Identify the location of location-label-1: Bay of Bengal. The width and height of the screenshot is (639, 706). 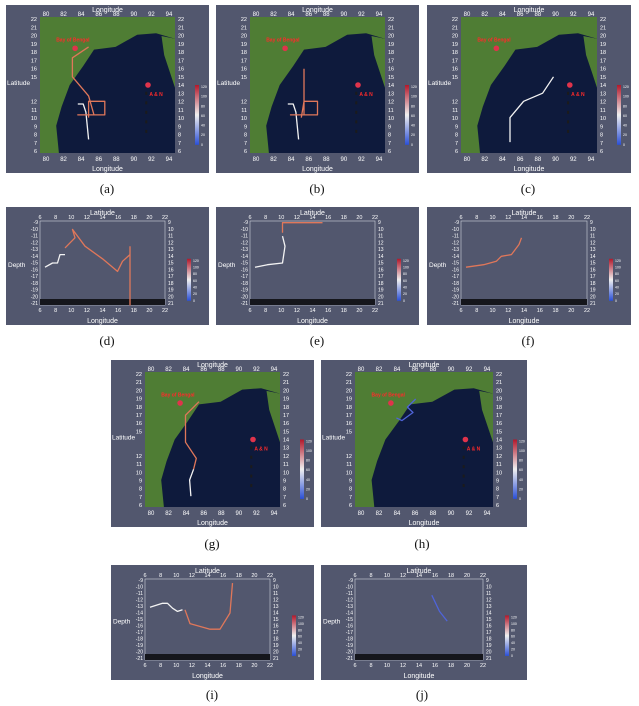
(178, 395).